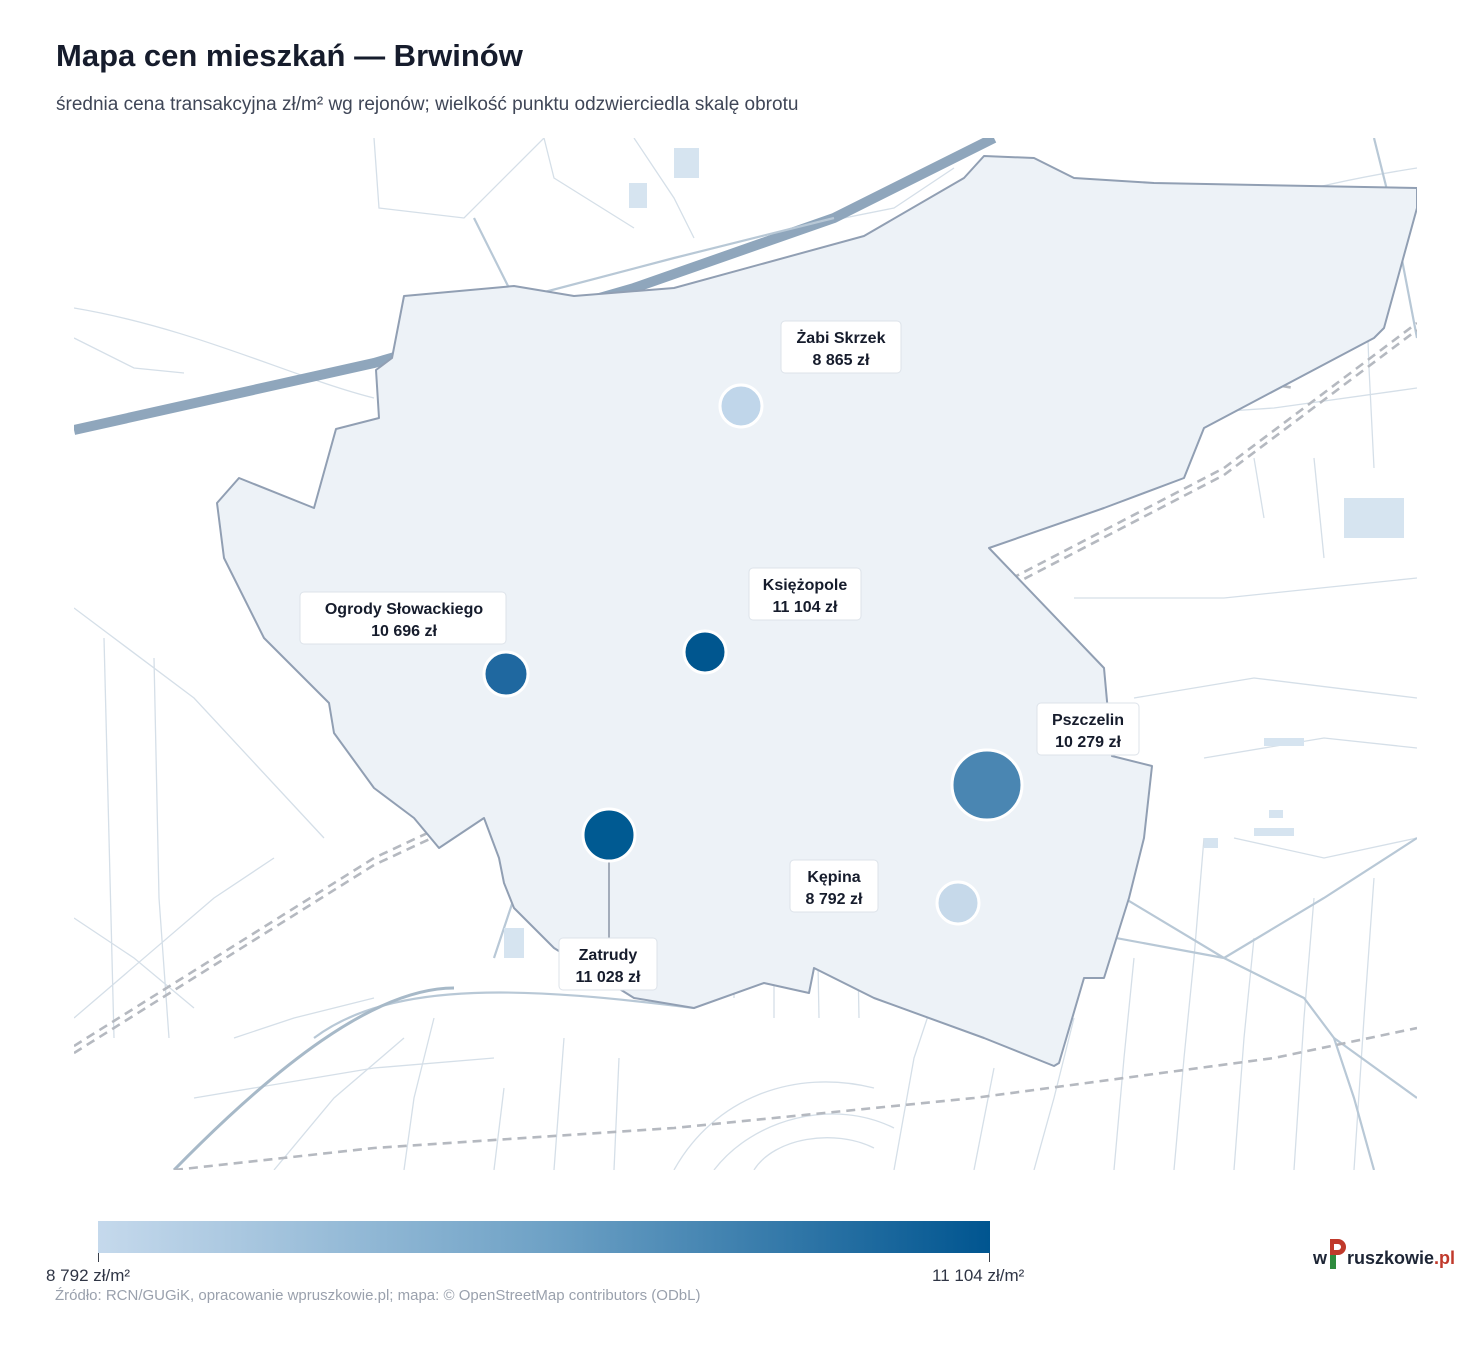 This screenshot has height=1352, width=1481. I want to click on label-kepina: Kępina 8 792 zł, so click(834, 886).